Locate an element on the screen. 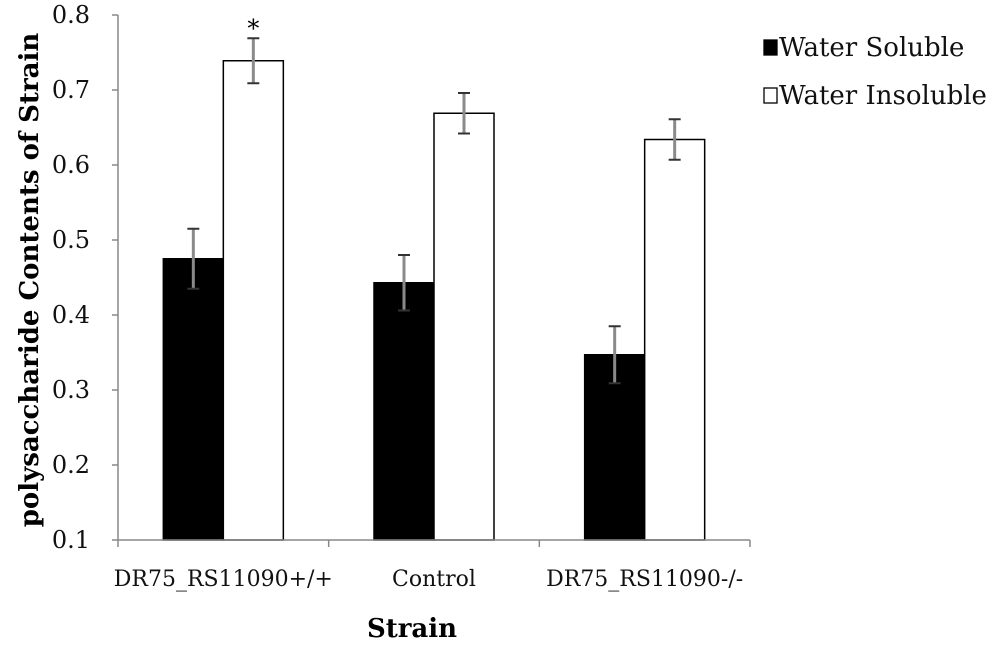 The height and width of the screenshot is (647, 1000). y-axis: 0.1 0.2 0.3 0.4 0.5 0.6 0.7 0.8 is located at coordinates (85, 277).